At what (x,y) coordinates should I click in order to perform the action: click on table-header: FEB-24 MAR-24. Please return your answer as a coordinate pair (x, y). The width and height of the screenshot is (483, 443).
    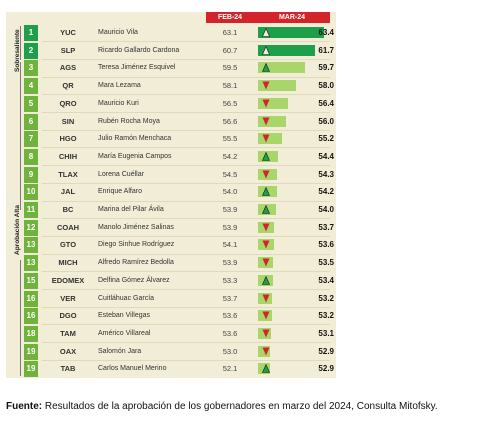
    Looking at the image, I should click on (268, 17).